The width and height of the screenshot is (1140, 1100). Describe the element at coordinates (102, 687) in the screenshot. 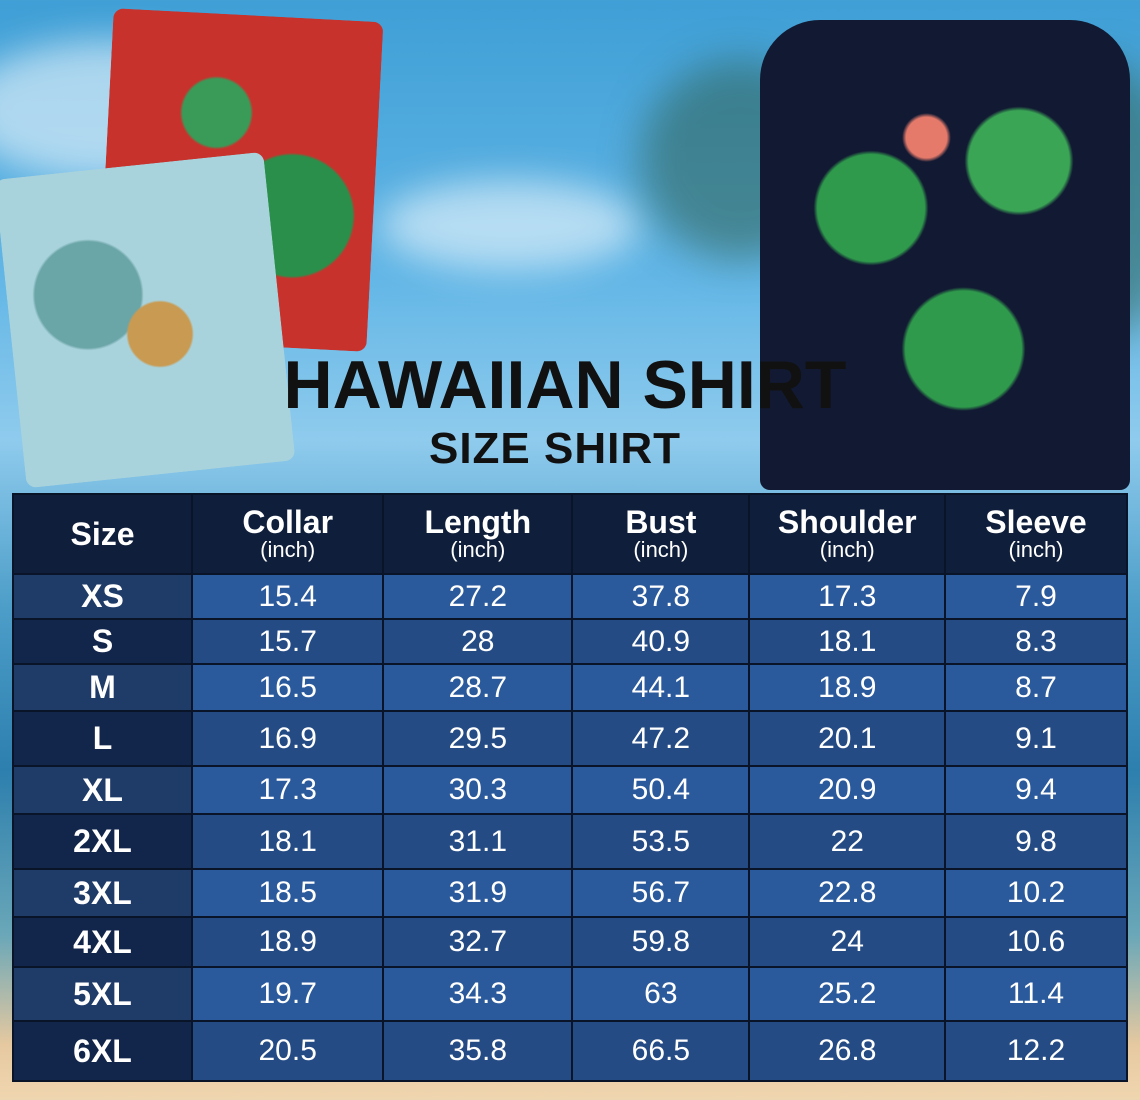

I see `size-cell: M` at that location.